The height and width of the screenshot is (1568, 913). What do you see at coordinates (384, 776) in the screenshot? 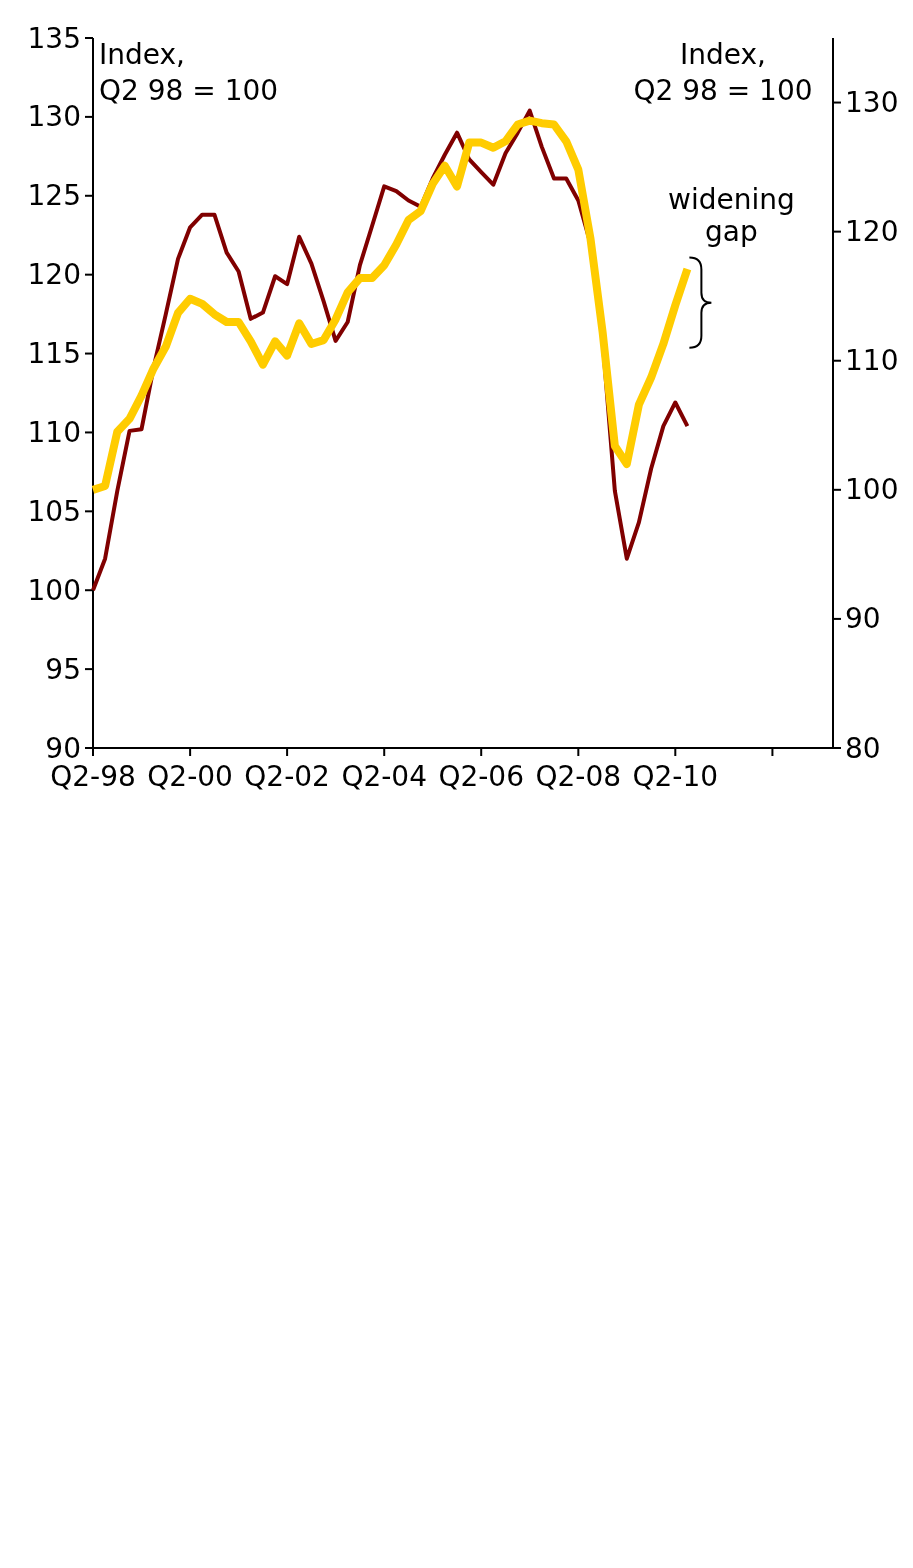
I see `x-tick-label: Q2-04` at bounding box center [384, 776].